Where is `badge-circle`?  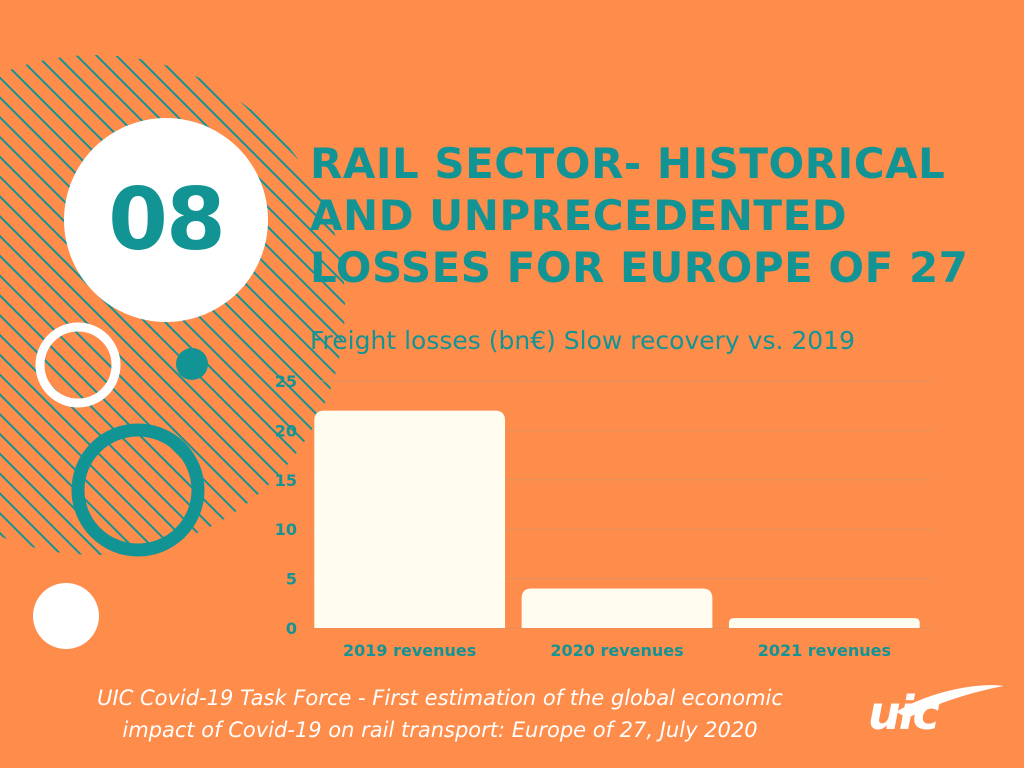
badge-circle is located at coordinates (166, 220).